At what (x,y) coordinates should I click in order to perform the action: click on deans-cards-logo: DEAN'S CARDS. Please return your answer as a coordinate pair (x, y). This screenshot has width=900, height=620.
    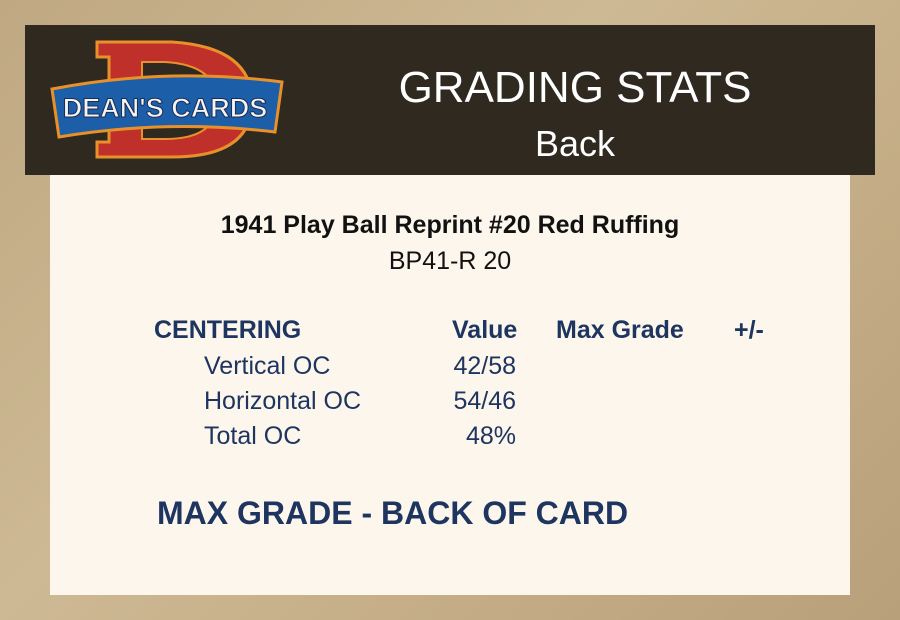
    Looking at the image, I should click on (167, 99).